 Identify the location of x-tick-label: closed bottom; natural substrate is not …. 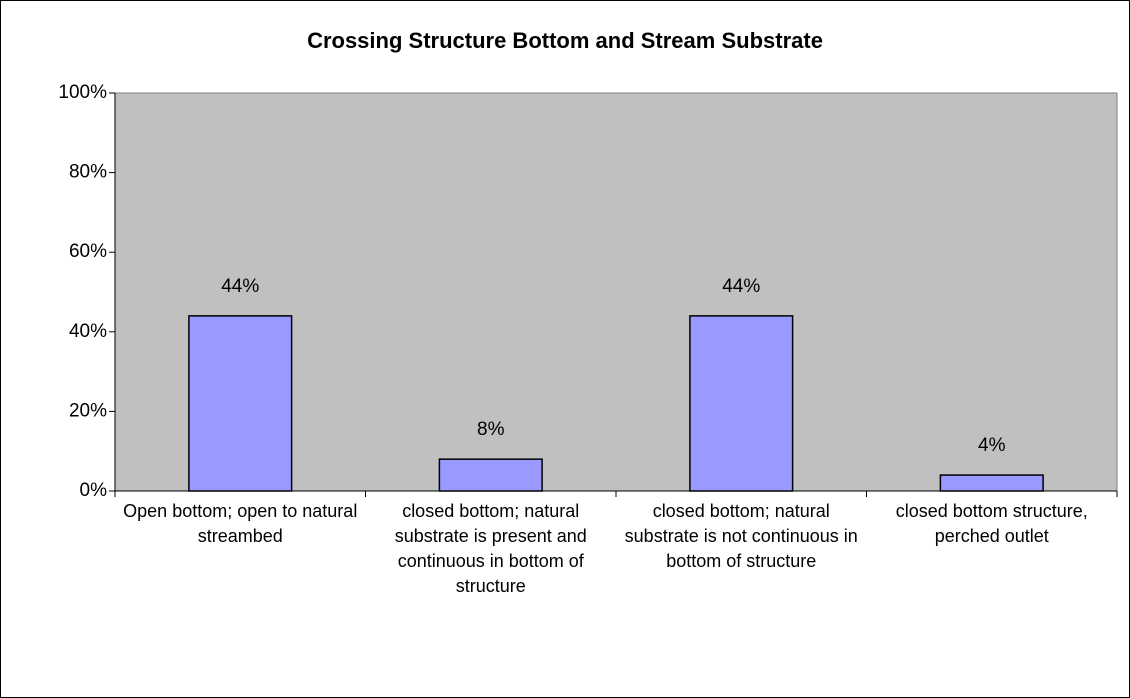
(741, 536).